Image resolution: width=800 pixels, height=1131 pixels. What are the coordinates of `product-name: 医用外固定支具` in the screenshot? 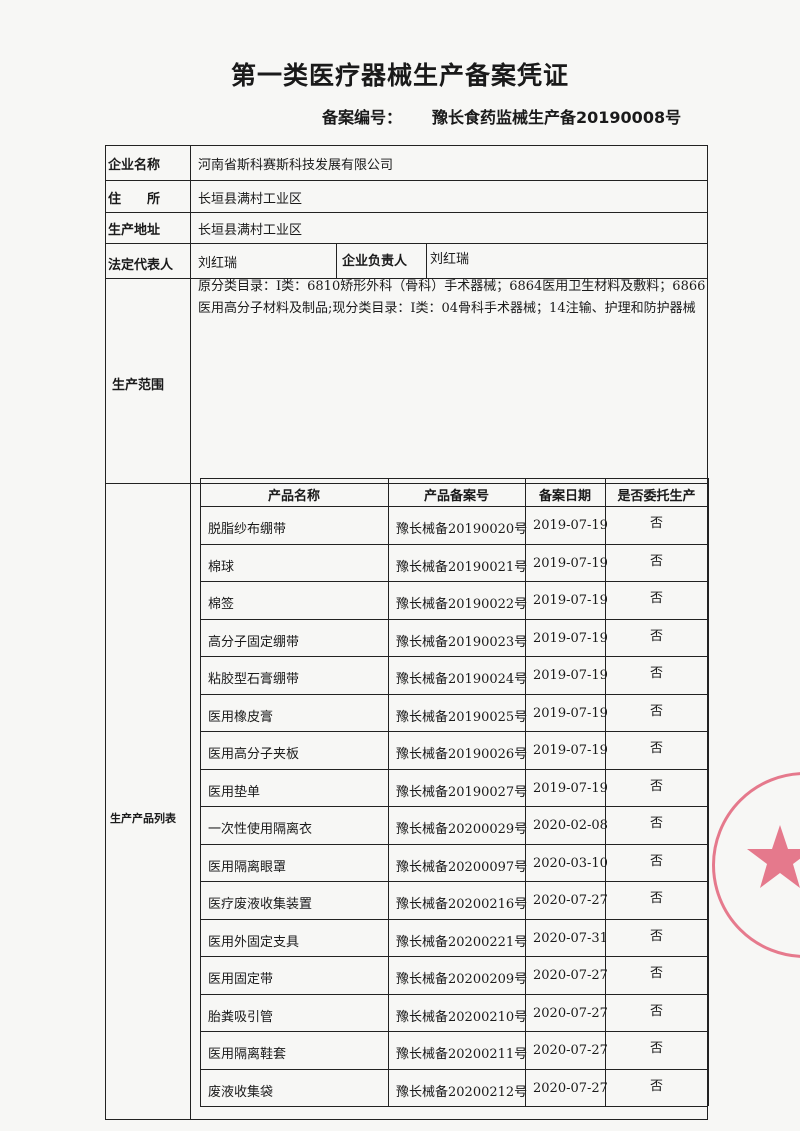 It's located at (254, 942).